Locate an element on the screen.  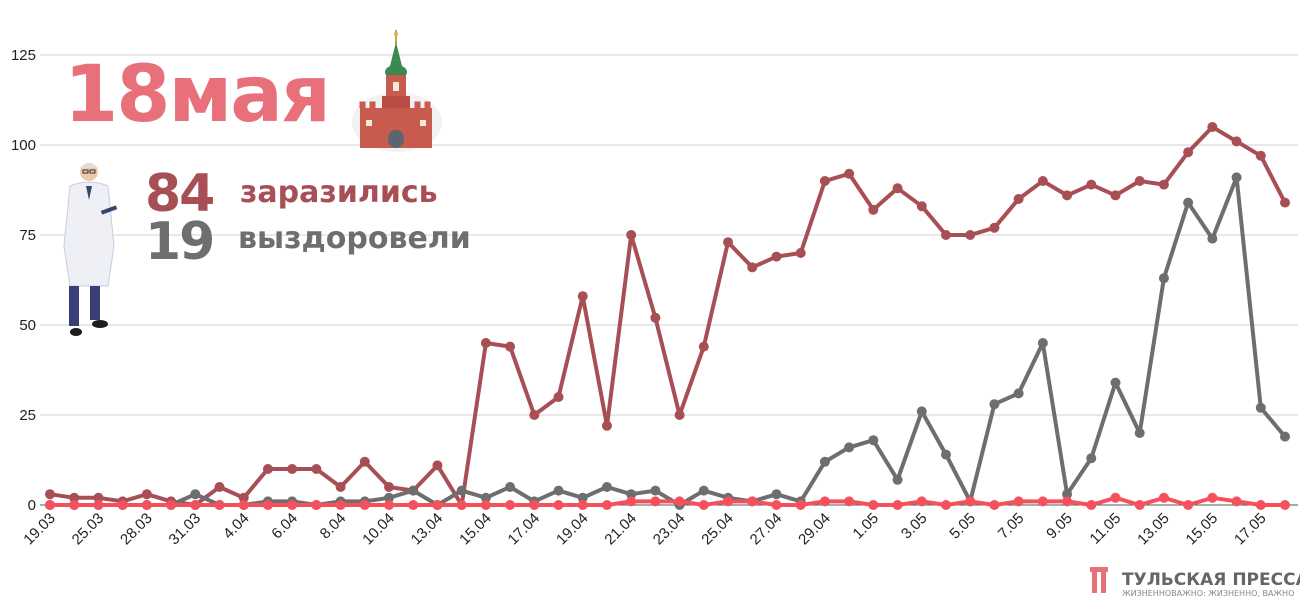
x-tick-label: 9.05 is located at coordinates (1059, 526).